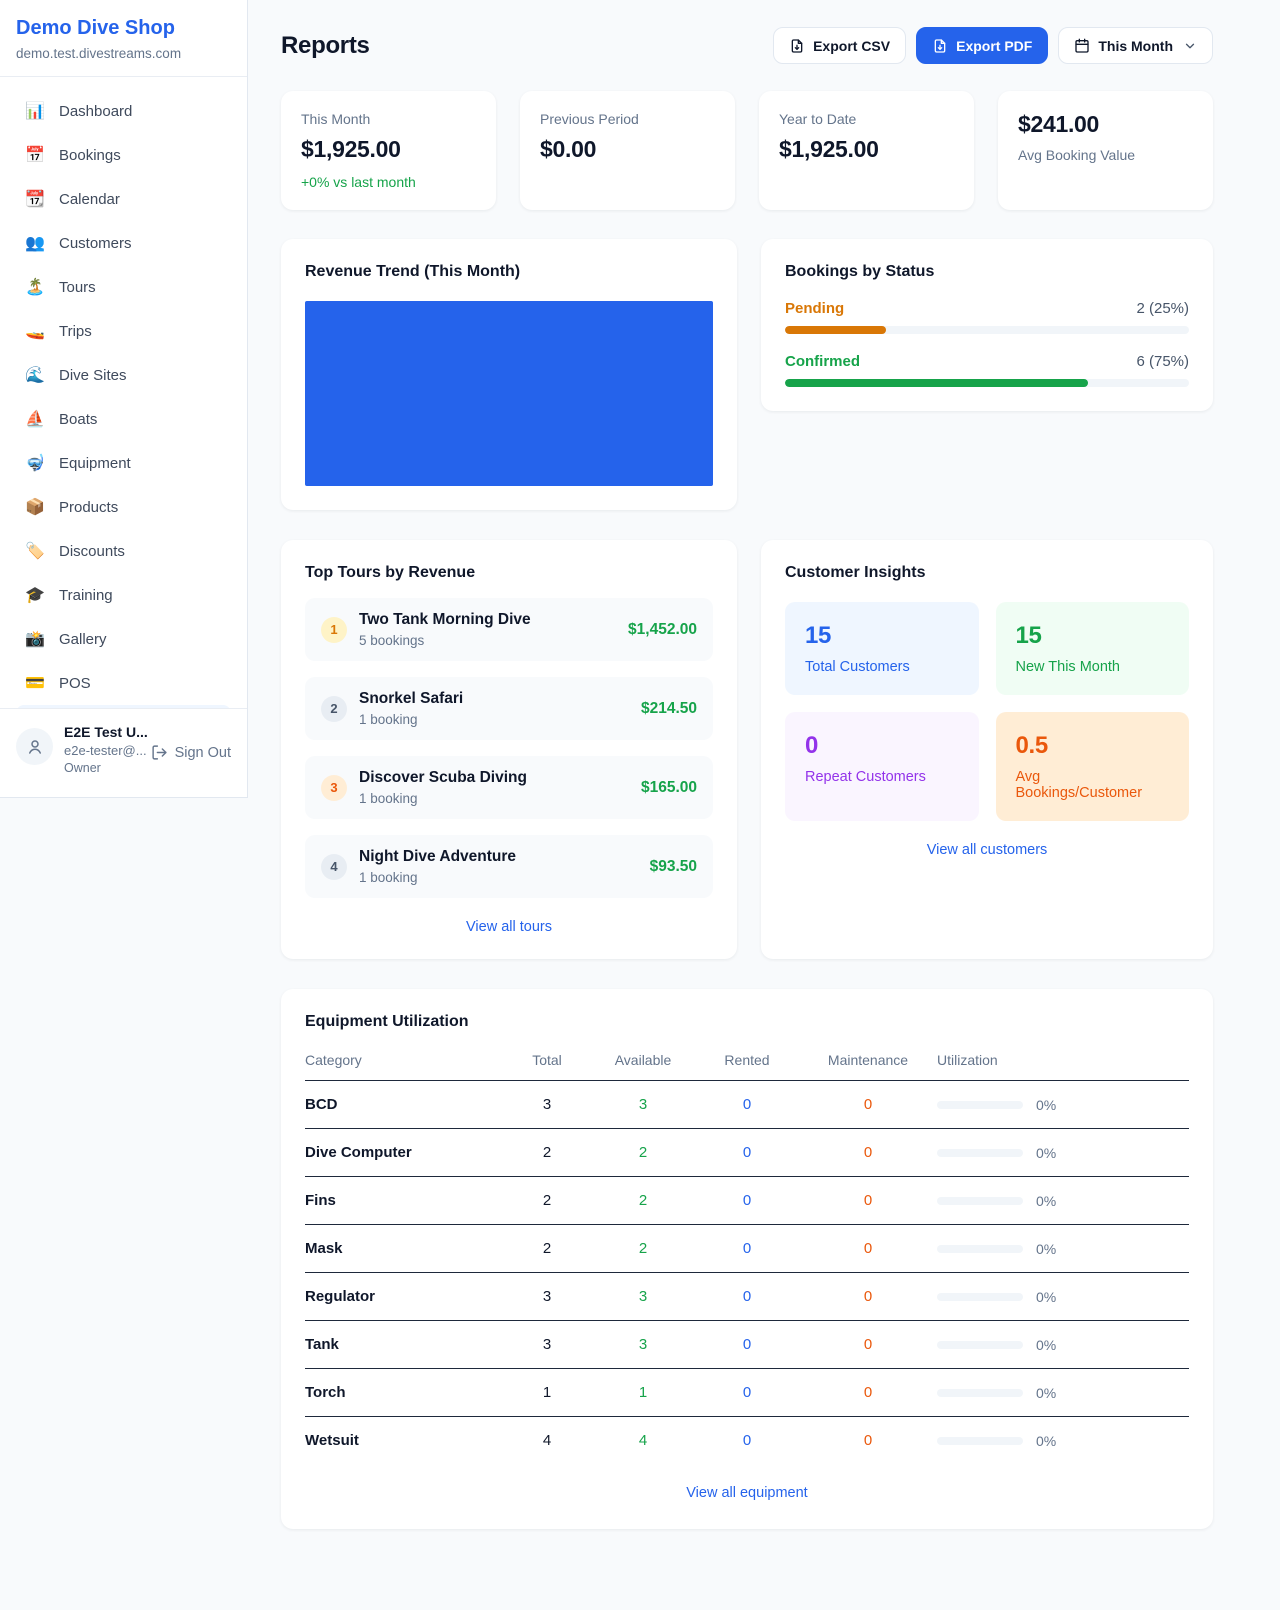  I want to click on calendar-icon, so click(1082, 46).